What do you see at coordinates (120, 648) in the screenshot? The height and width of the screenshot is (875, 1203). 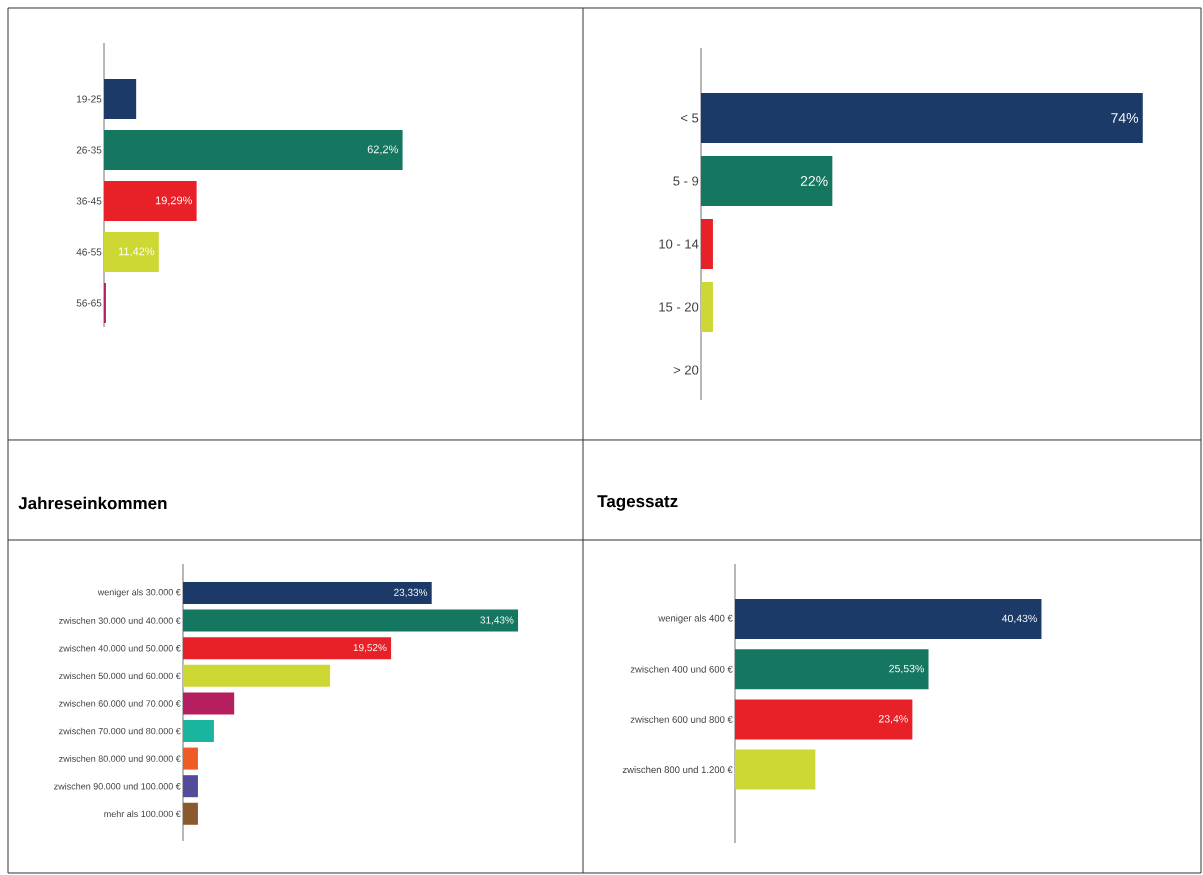 I see `y-tick-label: zwischen 40.000 und 50.000 €` at bounding box center [120, 648].